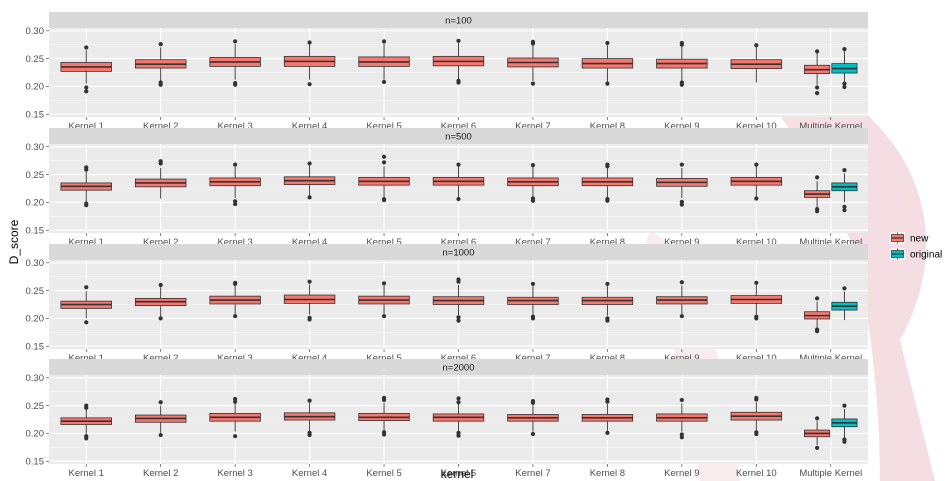  What do you see at coordinates (830, 126) in the screenshot?
I see `x-tick-label: Multiple Kernel` at bounding box center [830, 126].